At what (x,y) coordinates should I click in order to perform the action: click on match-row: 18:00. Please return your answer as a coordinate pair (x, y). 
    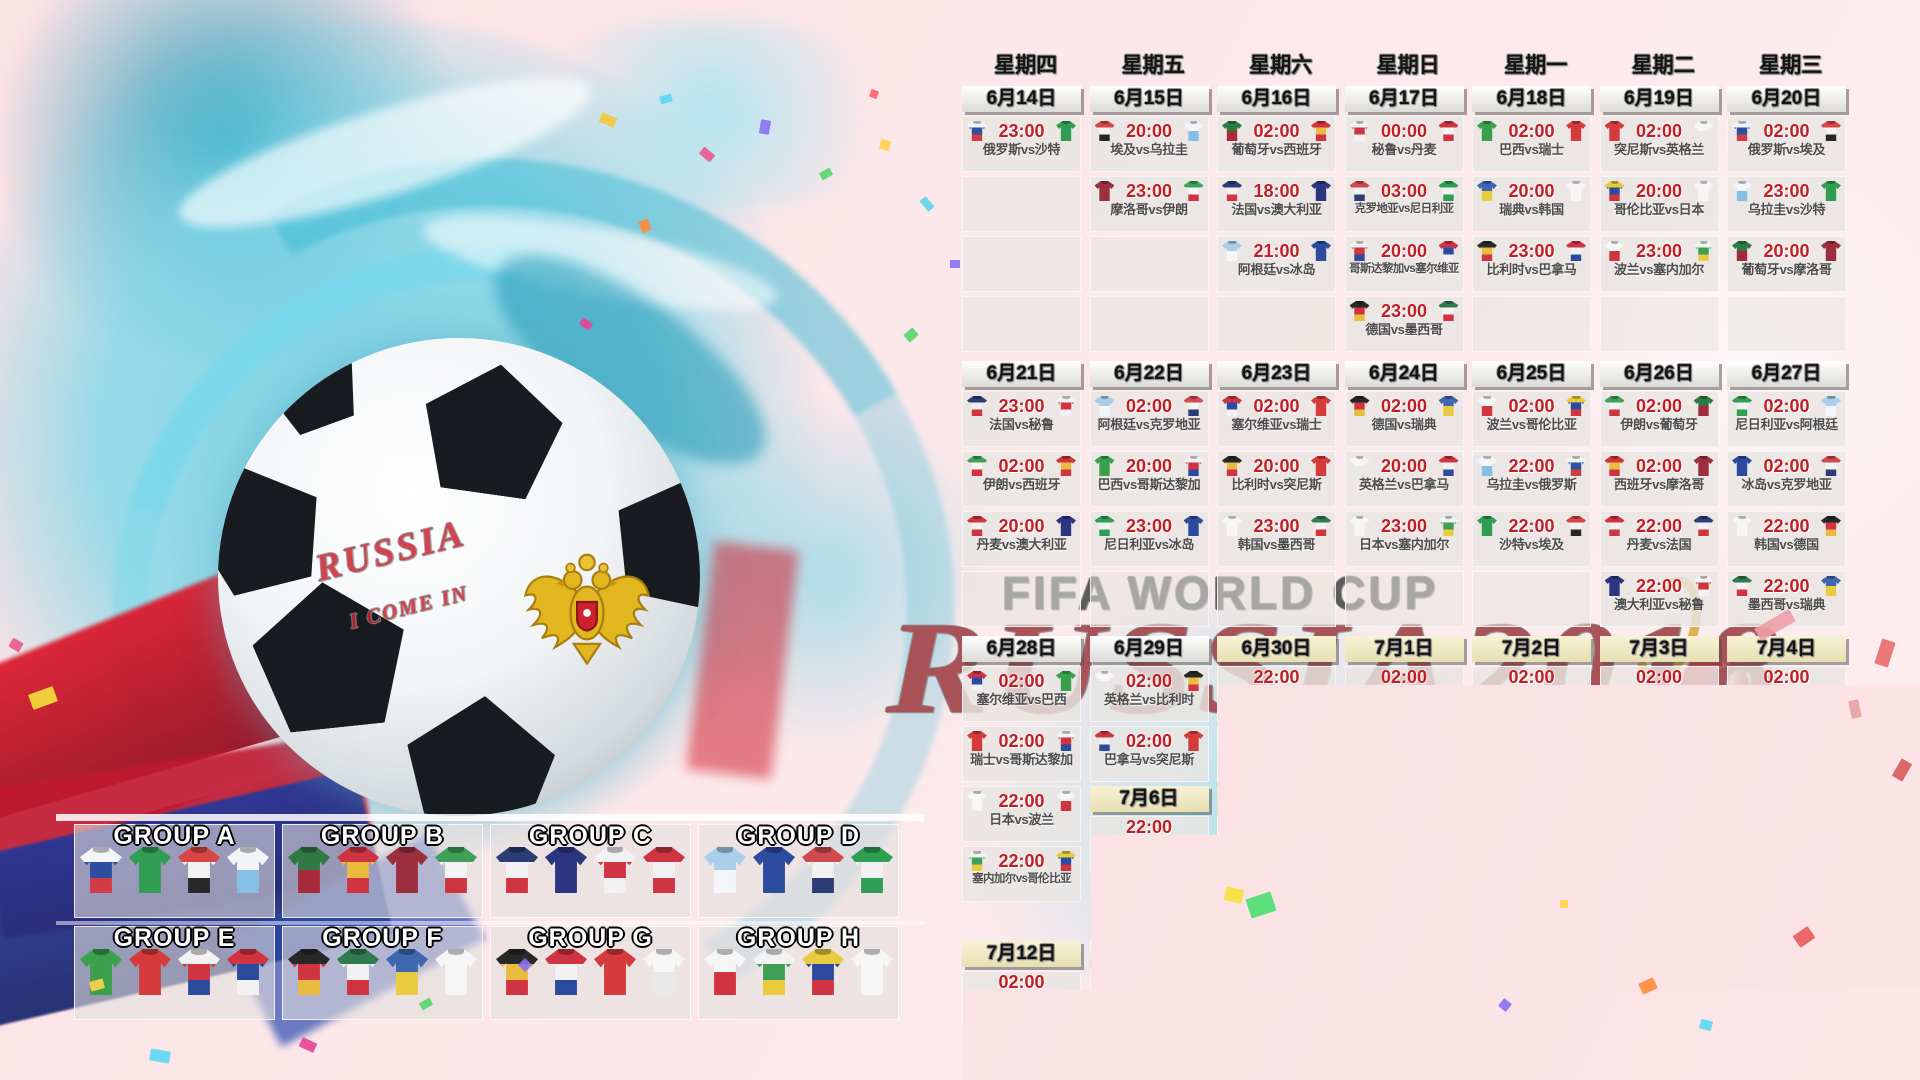
    Looking at the image, I should click on (1276, 189).